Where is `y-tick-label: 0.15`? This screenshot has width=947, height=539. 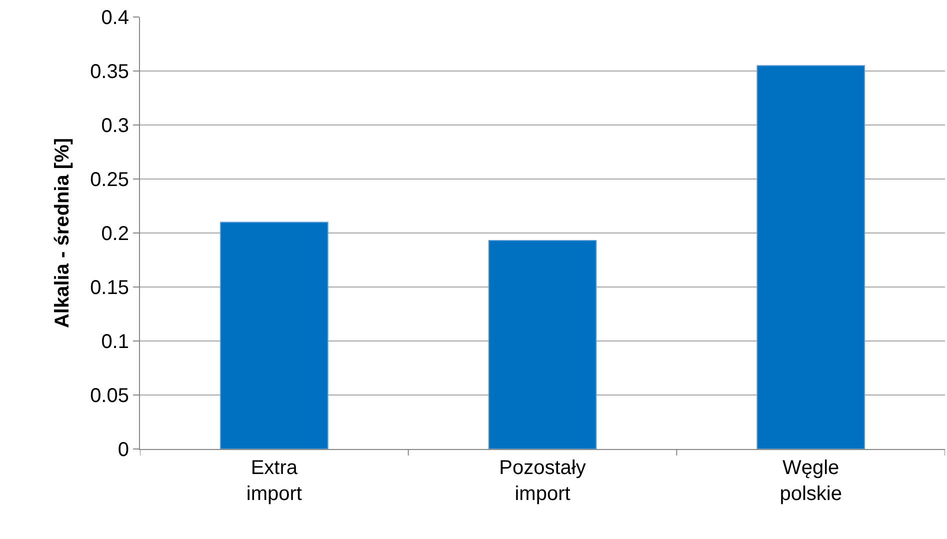
y-tick-label: 0.15 is located at coordinates (109, 288).